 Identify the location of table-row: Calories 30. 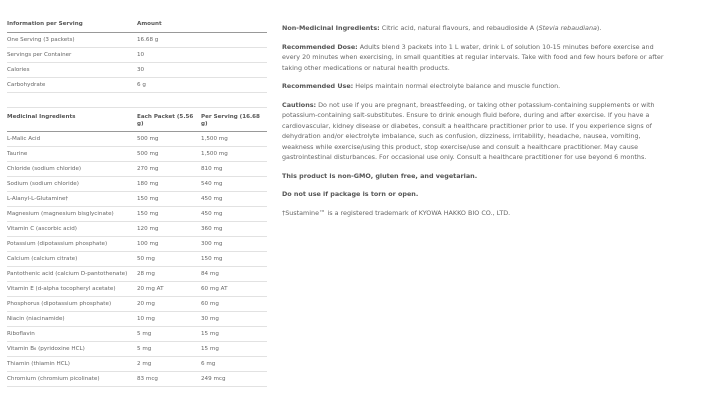
(137, 70).